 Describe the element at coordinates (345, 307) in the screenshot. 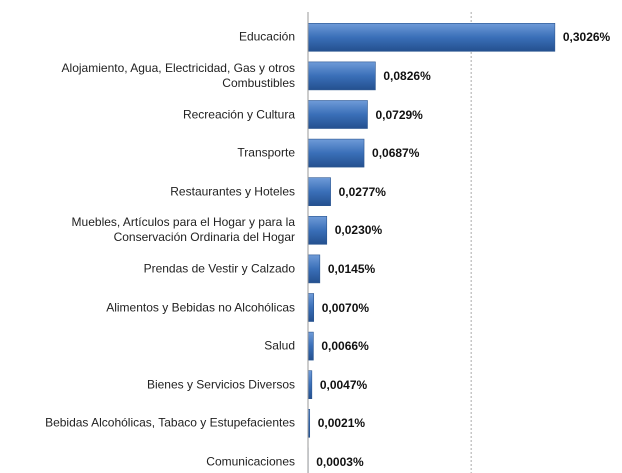

I see `value-label: 0,0070%` at that location.